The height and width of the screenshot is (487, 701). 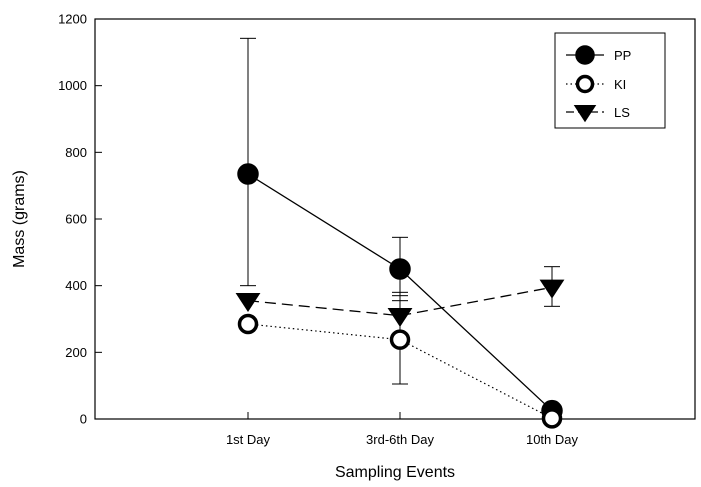 I want to click on y-axis-label: Mass (grams), so click(x=19, y=219).